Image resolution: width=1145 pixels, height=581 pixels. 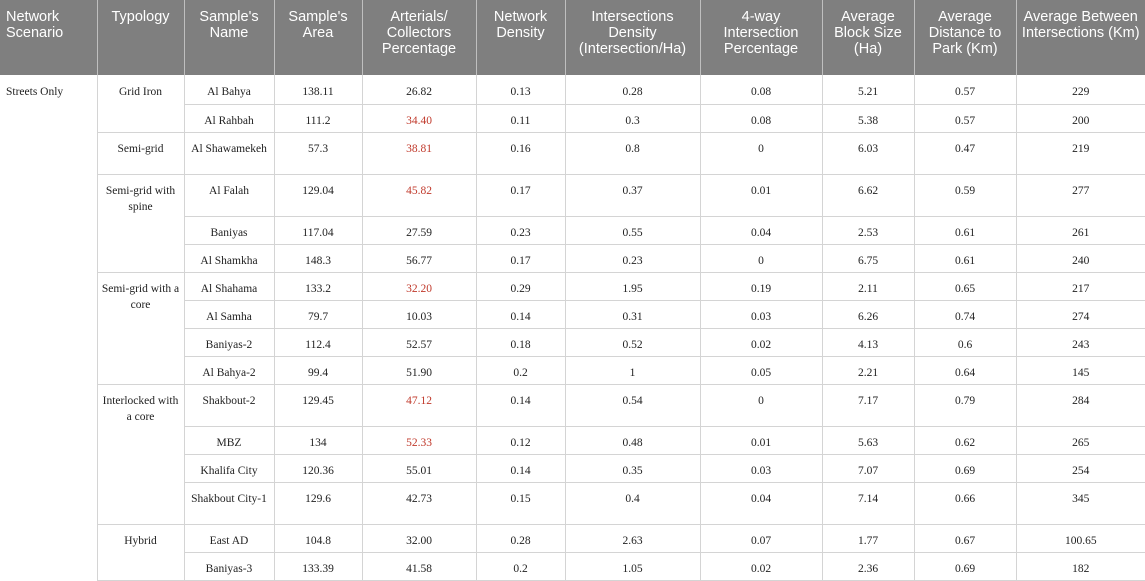 What do you see at coordinates (317, 258) in the screenshot?
I see `cell-sample-area: 148.3` at bounding box center [317, 258].